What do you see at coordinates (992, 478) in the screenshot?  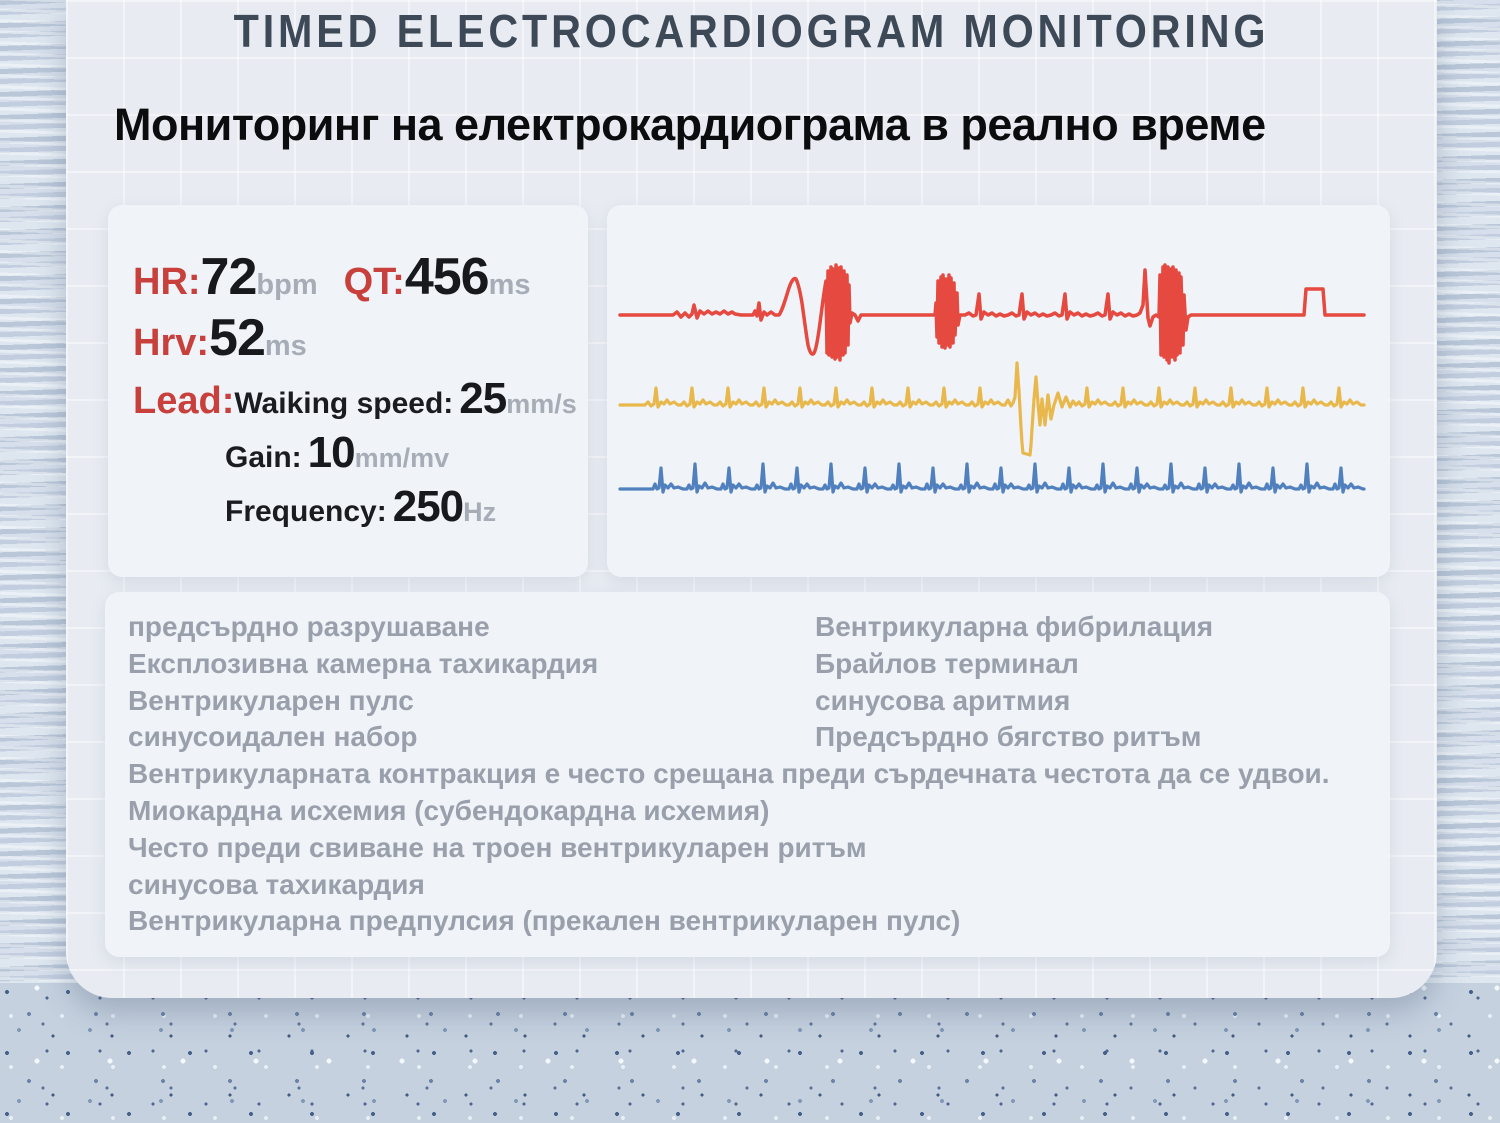 I see `ecg-trace-blue` at bounding box center [992, 478].